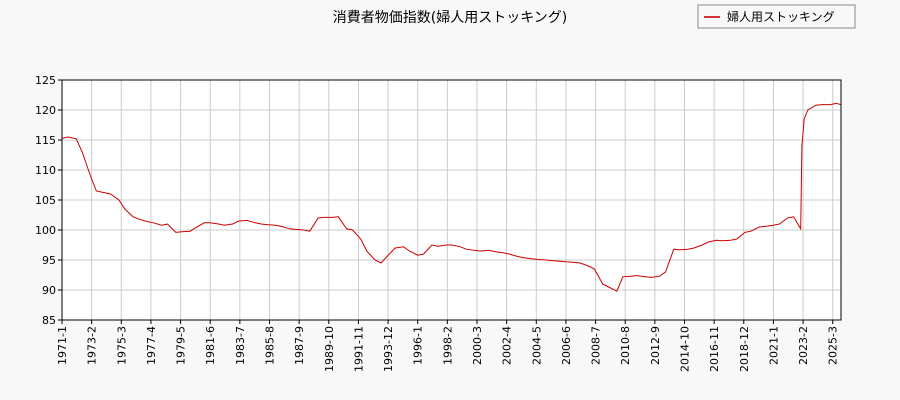 The width and height of the screenshot is (900, 400). I want to click on y-tick-label: 125, so click(45, 80).